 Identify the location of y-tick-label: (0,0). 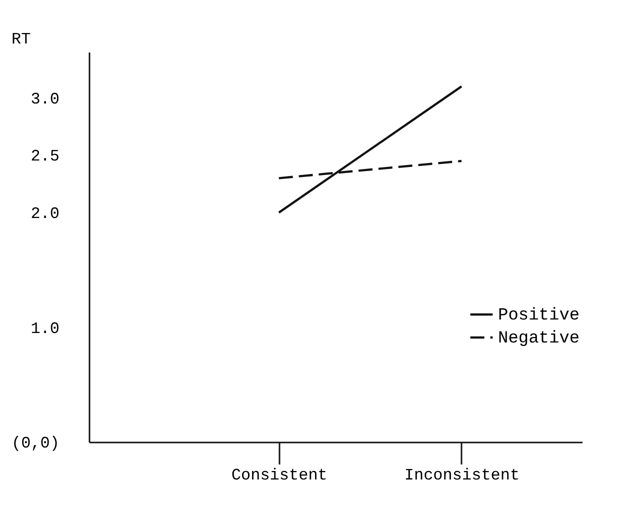
(35, 443).